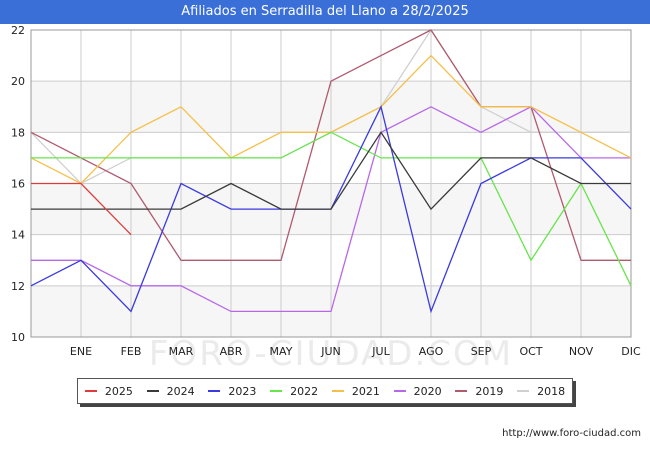 The height and width of the screenshot is (450, 650). What do you see at coordinates (18, 132) in the screenshot?
I see `y-tick-label: 18` at bounding box center [18, 132].